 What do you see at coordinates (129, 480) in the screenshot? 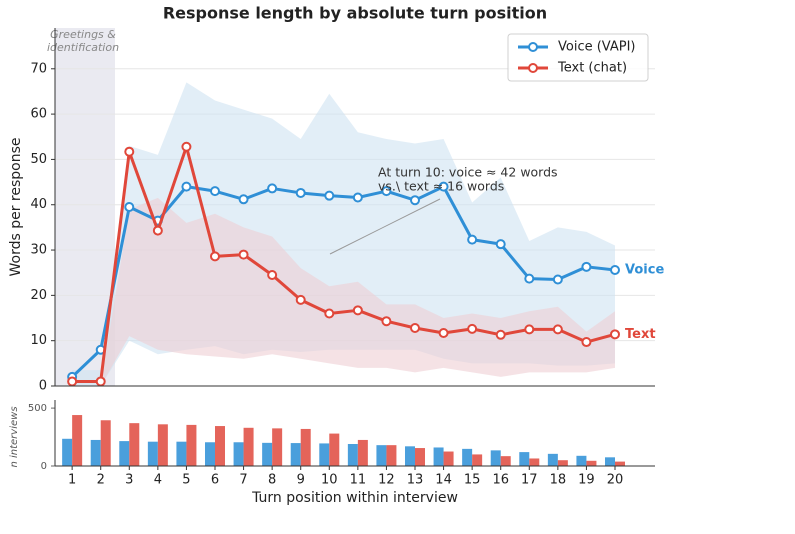
I see `x-tick-label: 3` at bounding box center [129, 480].